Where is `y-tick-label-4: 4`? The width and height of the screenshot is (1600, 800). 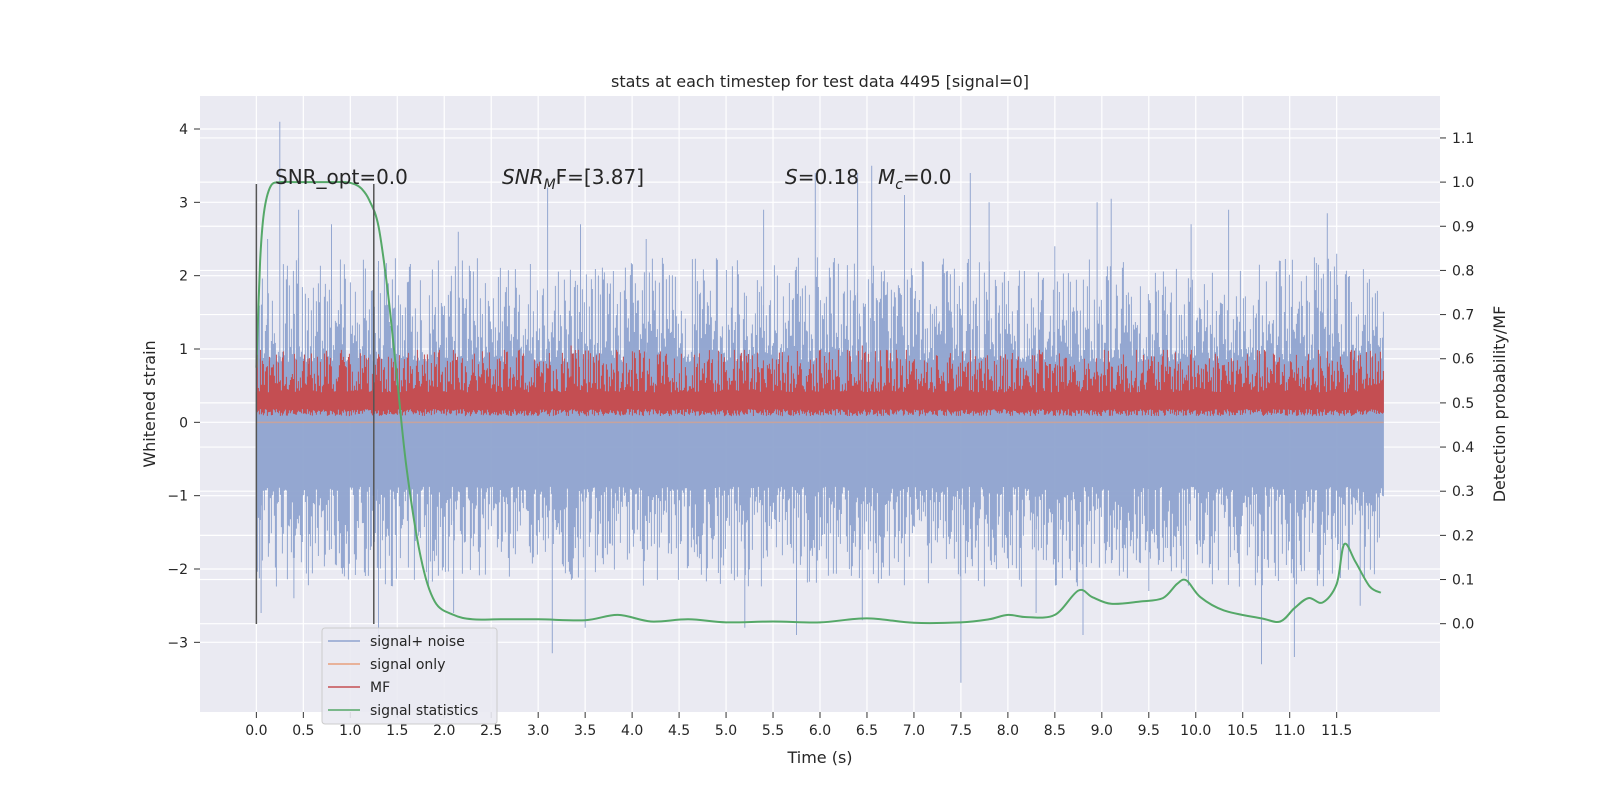 y-tick-label-4: 4 is located at coordinates (183, 130).